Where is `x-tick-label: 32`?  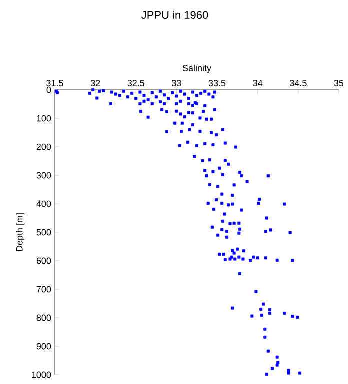 x-tick-label: 32 is located at coordinates (95, 83).